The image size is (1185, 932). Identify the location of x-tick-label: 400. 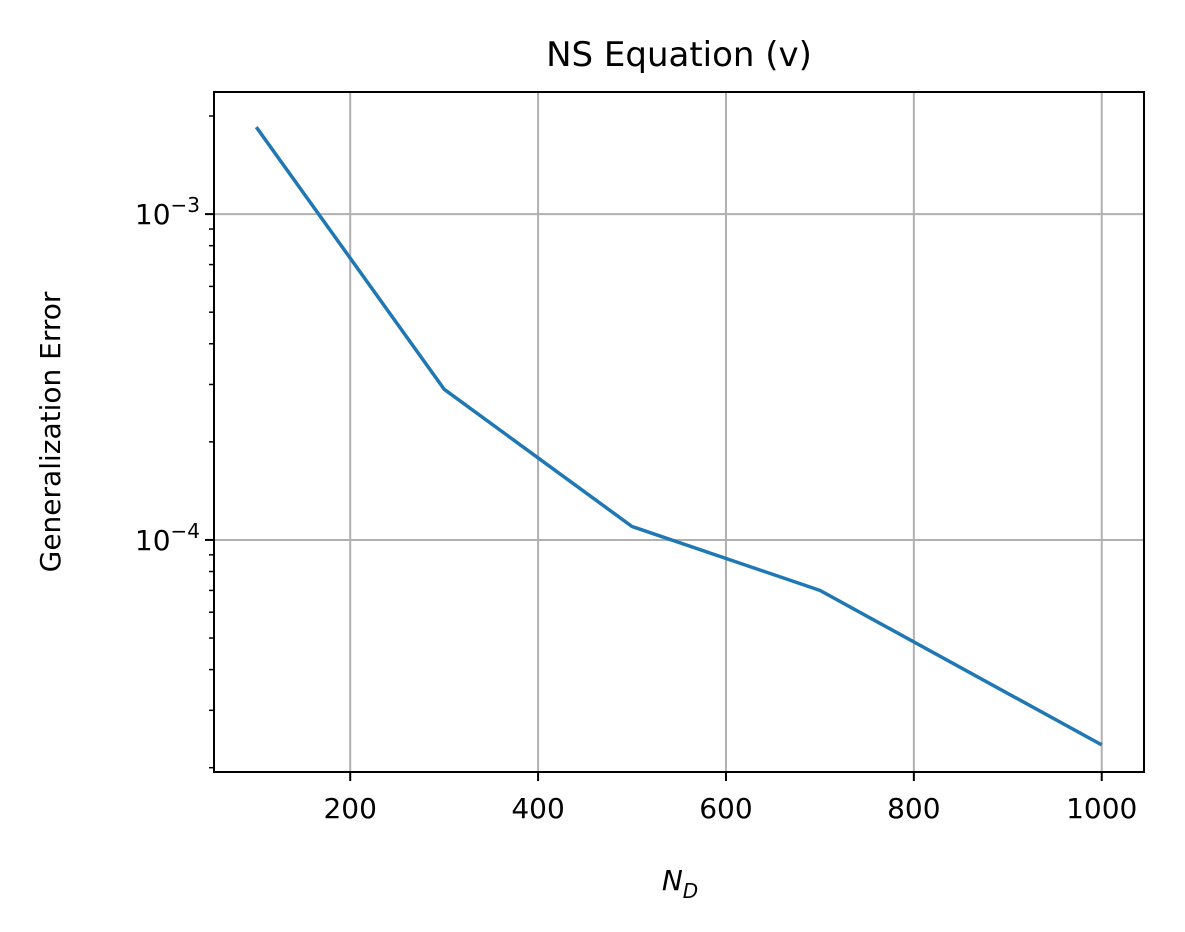
(537, 808).